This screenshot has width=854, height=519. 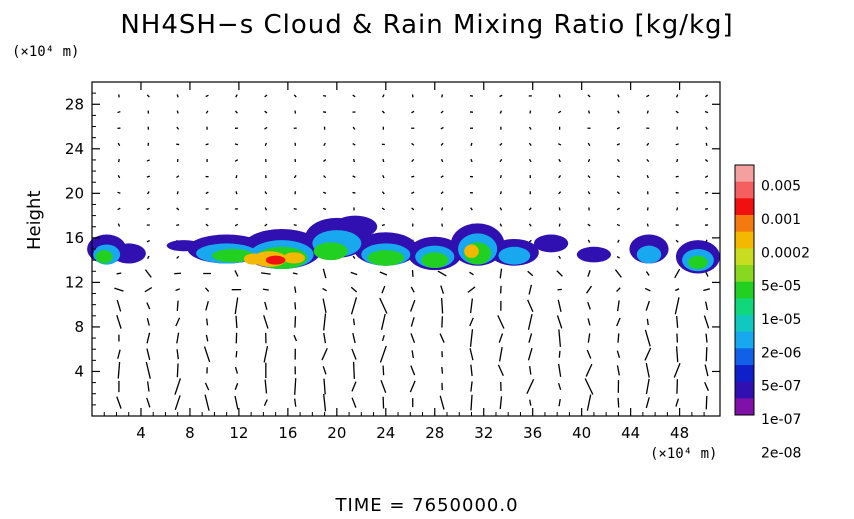 I want to click on x-axis-unit: (×10⁴ m), so click(x=684, y=454).